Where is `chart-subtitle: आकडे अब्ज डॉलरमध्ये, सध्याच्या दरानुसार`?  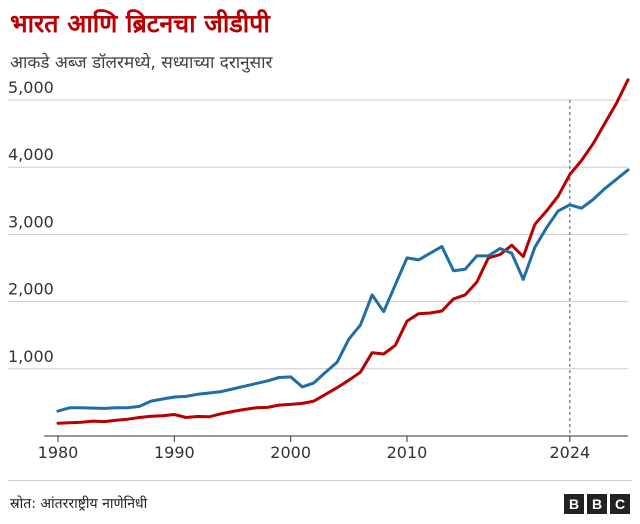 chart-subtitle: आकडे अब्ज डॉलरमध्ये, सध्याच्या दरानुसार is located at coordinates (141, 63).